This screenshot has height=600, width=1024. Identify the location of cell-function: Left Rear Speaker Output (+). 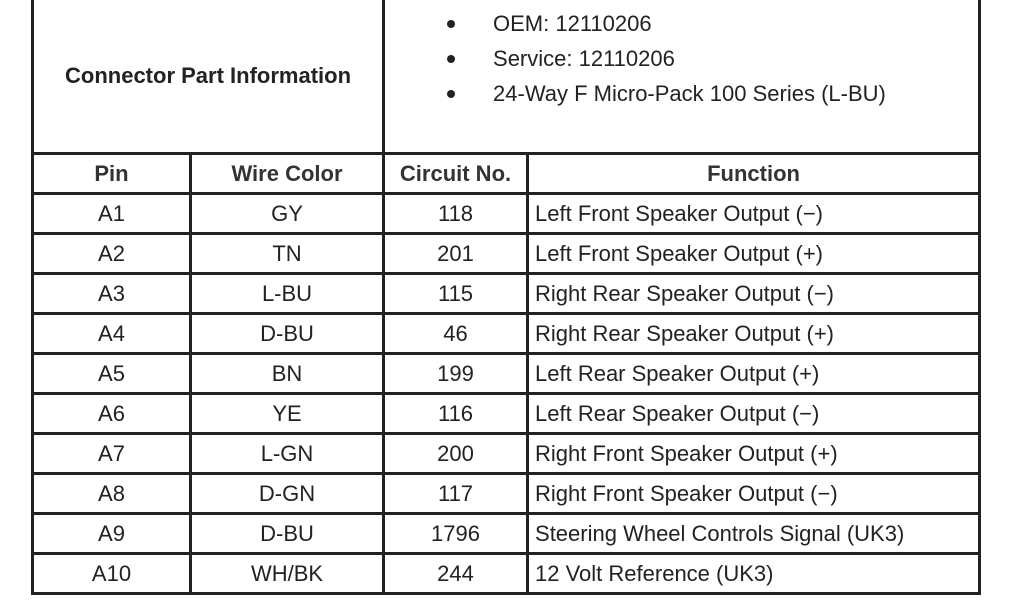
(754, 373).